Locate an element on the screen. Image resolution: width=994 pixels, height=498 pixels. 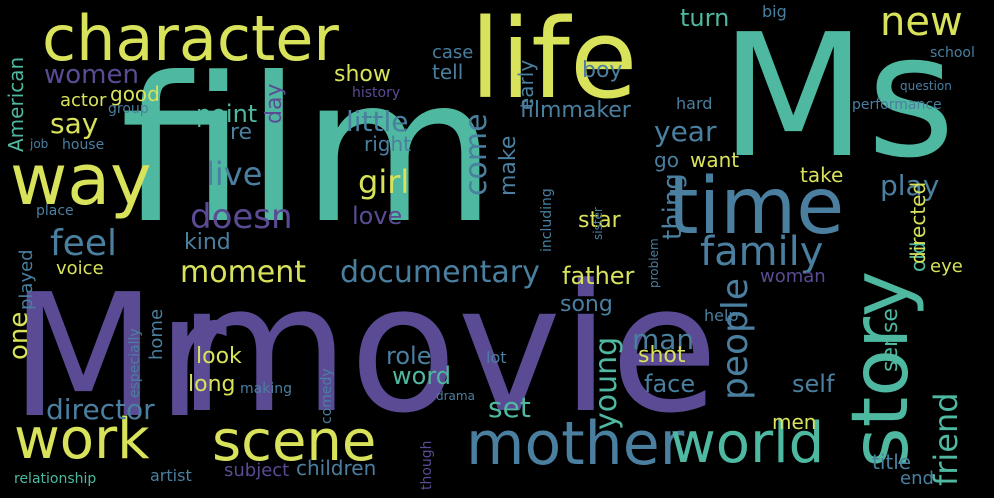
word-show: show is located at coordinates (362, 74).